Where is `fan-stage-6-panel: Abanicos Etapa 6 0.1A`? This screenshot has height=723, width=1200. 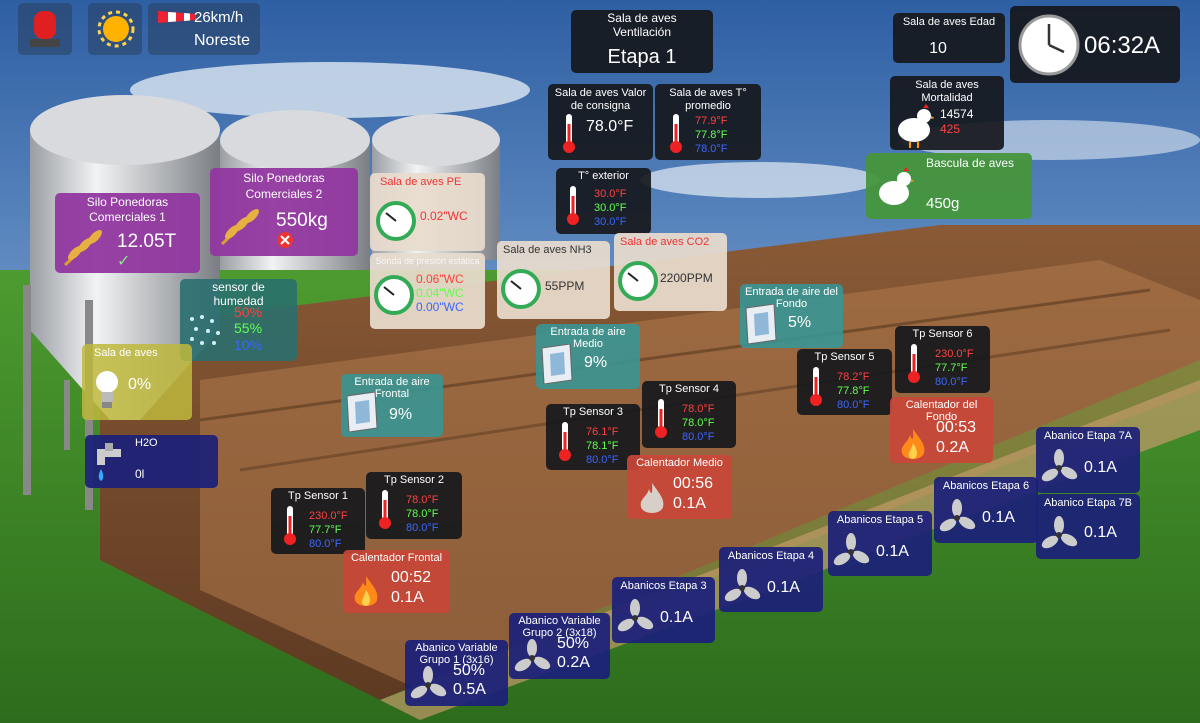
fan-stage-6-panel: Abanicos Etapa 6 0.1A is located at coordinates (986, 510).